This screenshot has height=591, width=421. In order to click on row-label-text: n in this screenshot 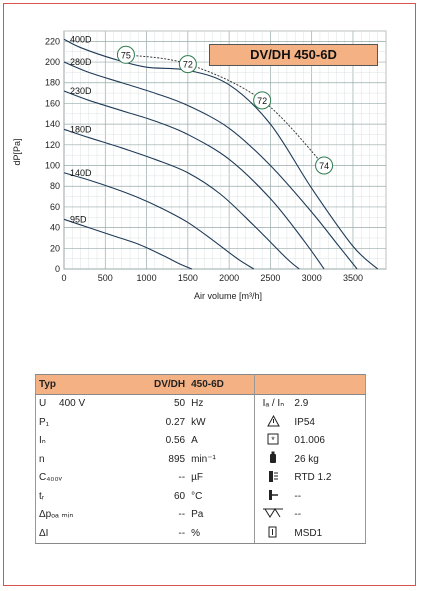, I will do `click(42, 459)`.